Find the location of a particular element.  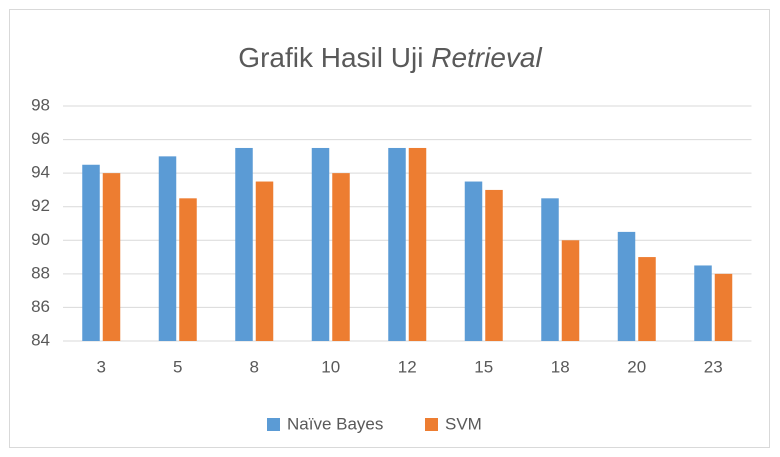

x-tick-label: 20 is located at coordinates (636, 366).